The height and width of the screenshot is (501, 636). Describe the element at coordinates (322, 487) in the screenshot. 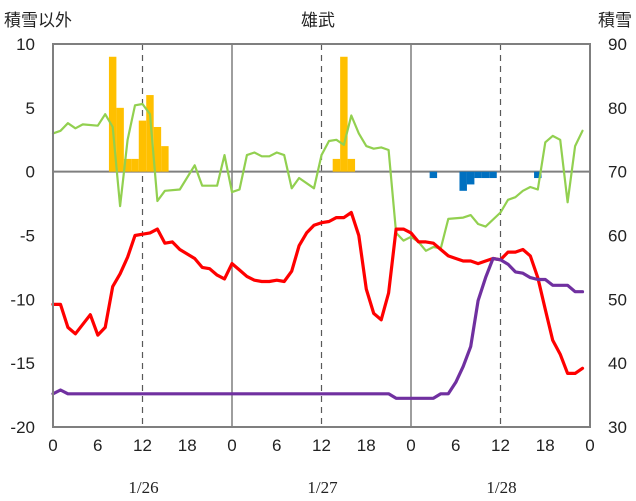

I see `date-label: 1/27` at that location.